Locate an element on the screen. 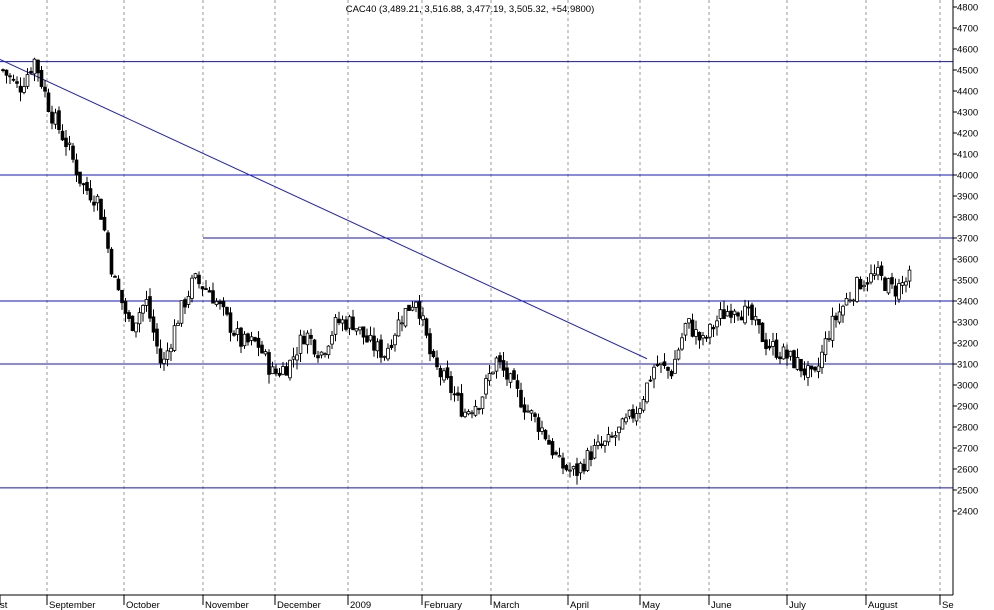 The width and height of the screenshot is (994, 610). price-tick-label: 2600 is located at coordinates (967, 470).